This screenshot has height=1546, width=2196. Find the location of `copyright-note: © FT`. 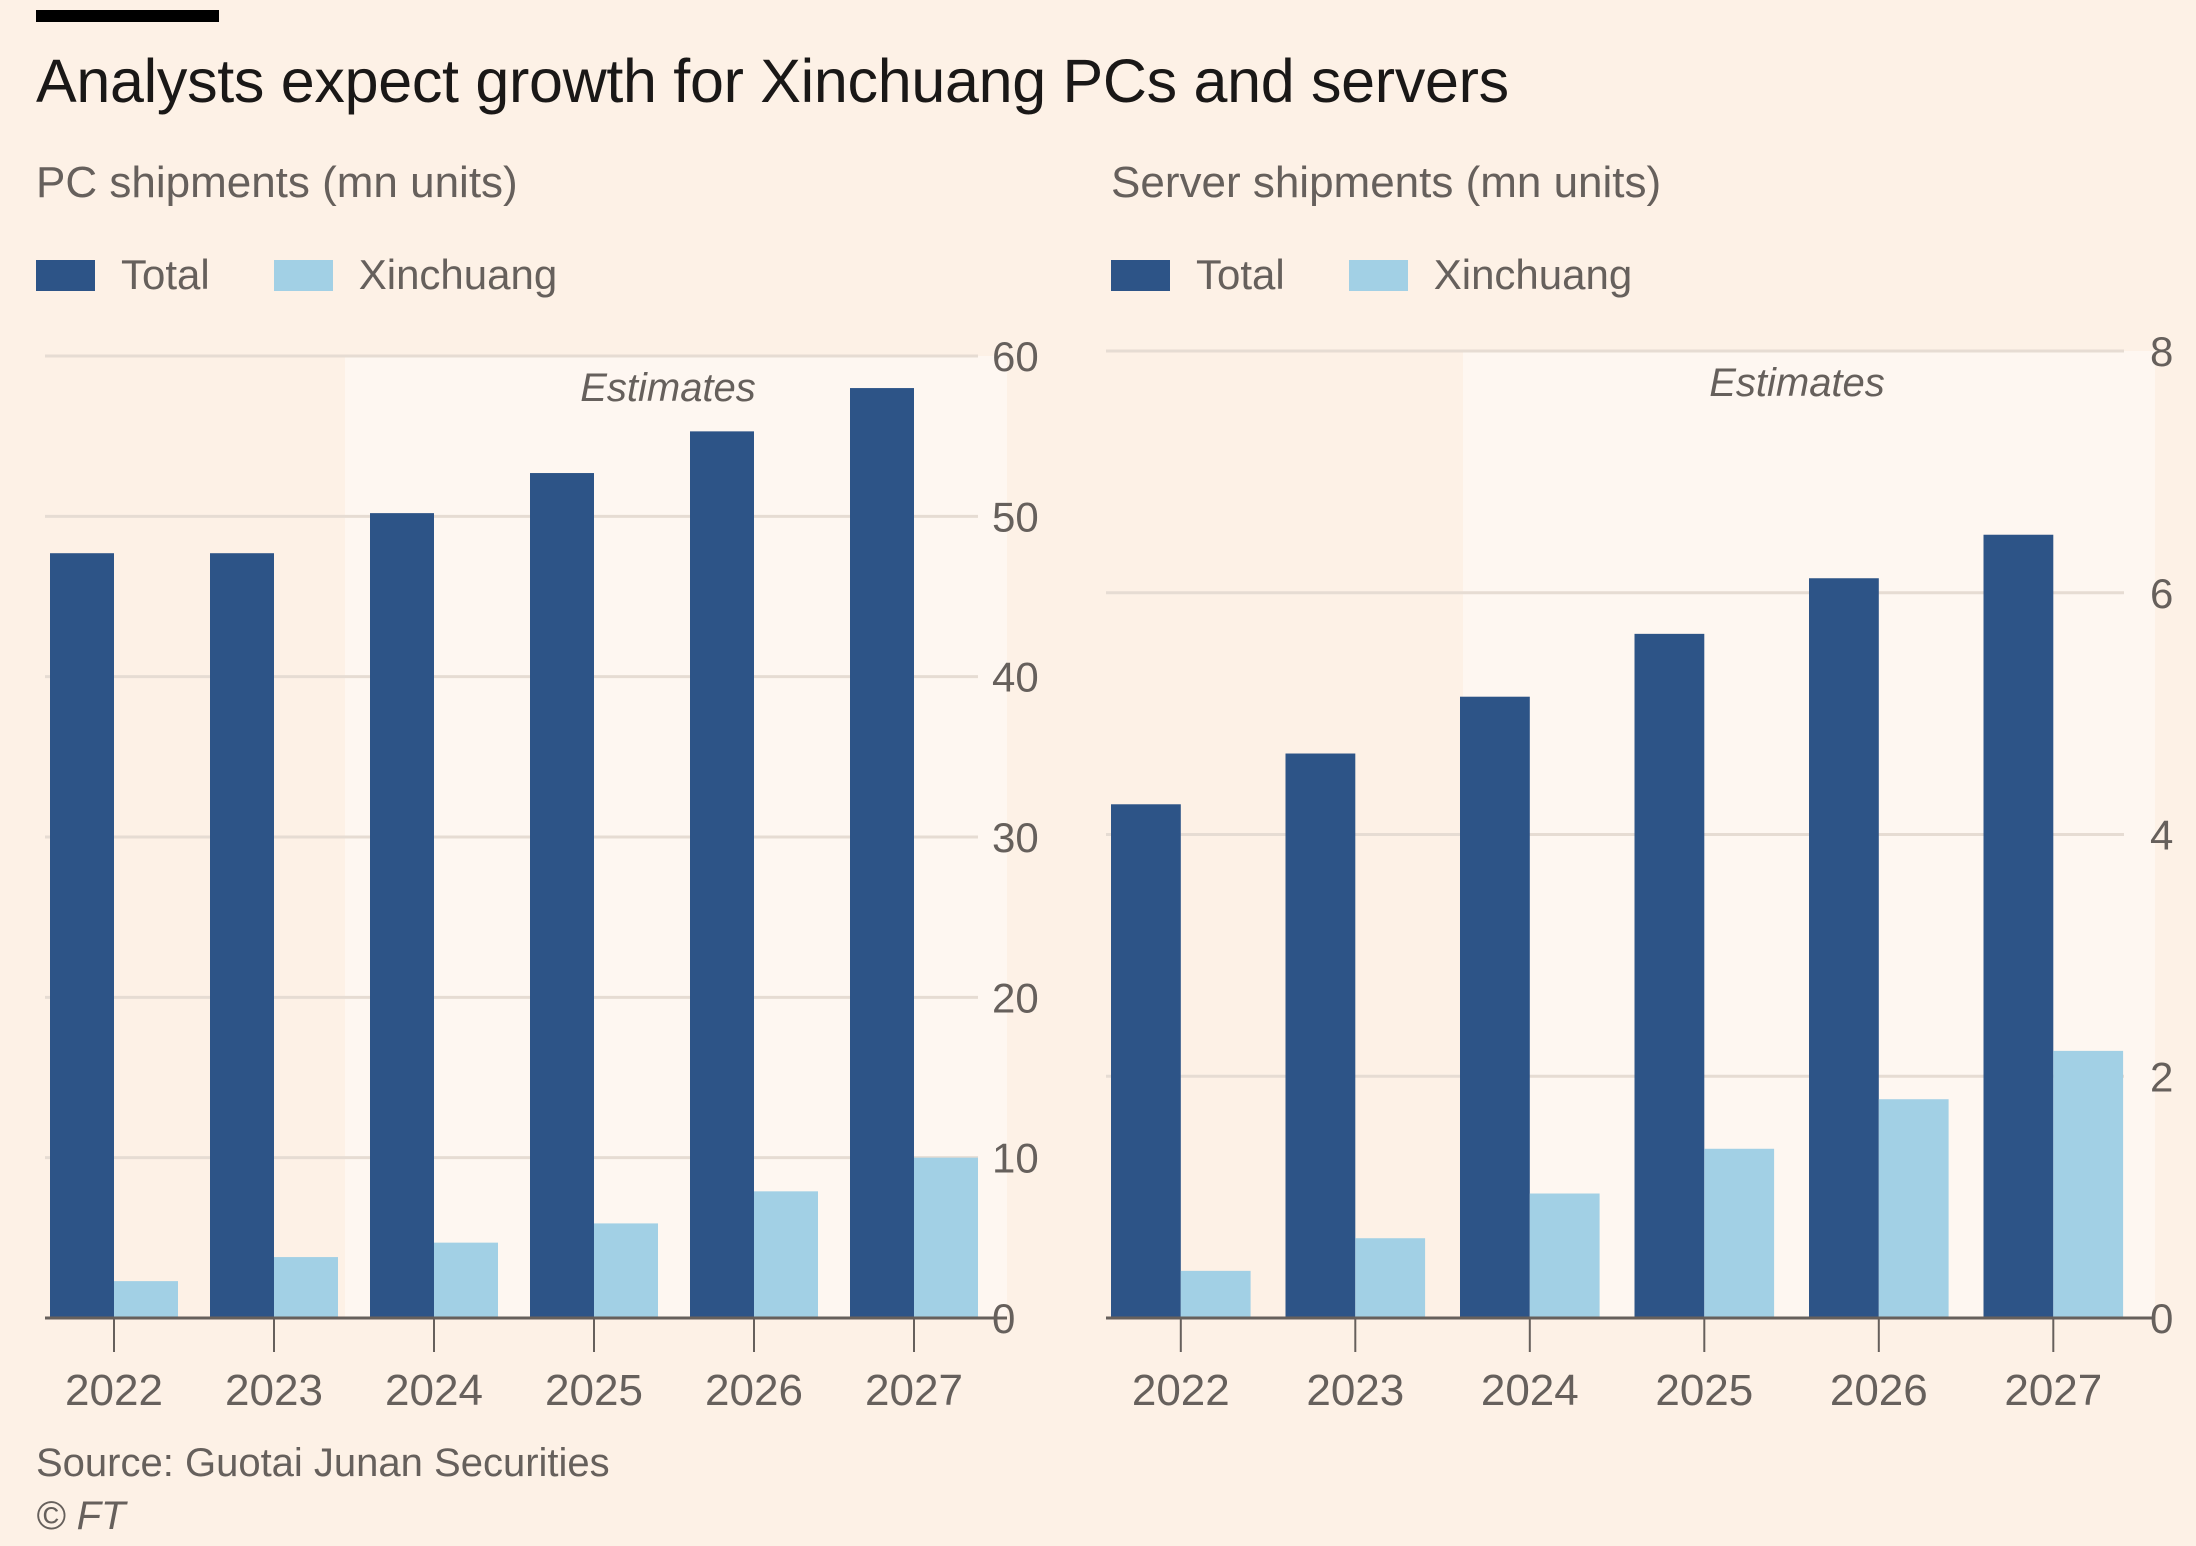

copyright-note: © FT is located at coordinates (81, 1516).